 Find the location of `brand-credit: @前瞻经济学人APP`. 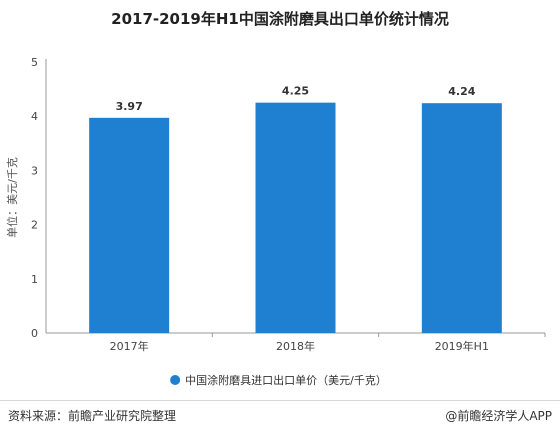

brand-credit: @前瞻经济学人APP is located at coordinates (498, 416).